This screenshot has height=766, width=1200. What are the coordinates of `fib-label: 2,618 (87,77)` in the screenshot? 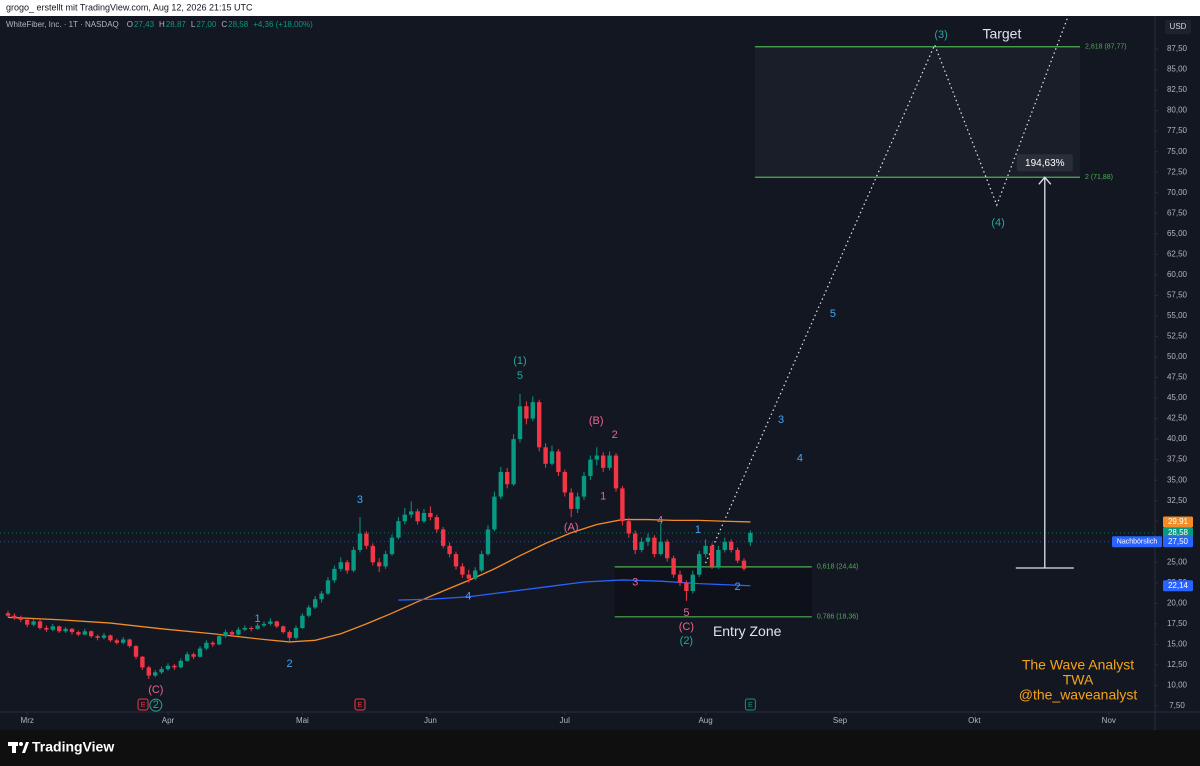 It's located at (1106, 47).